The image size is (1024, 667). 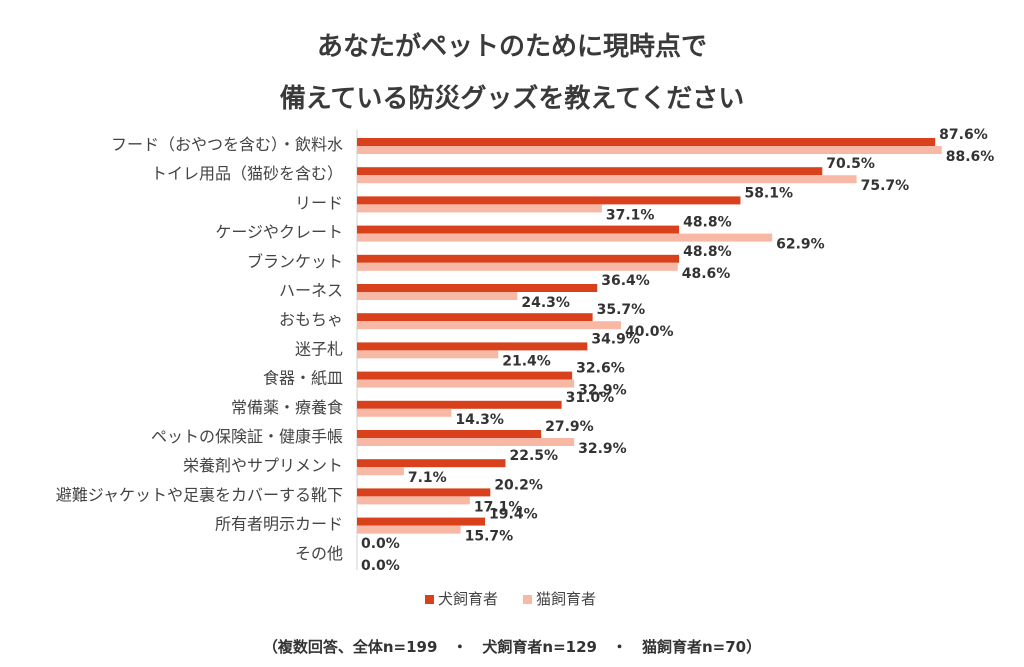 I want to click on category-label: 迷子札, so click(x=319, y=348).